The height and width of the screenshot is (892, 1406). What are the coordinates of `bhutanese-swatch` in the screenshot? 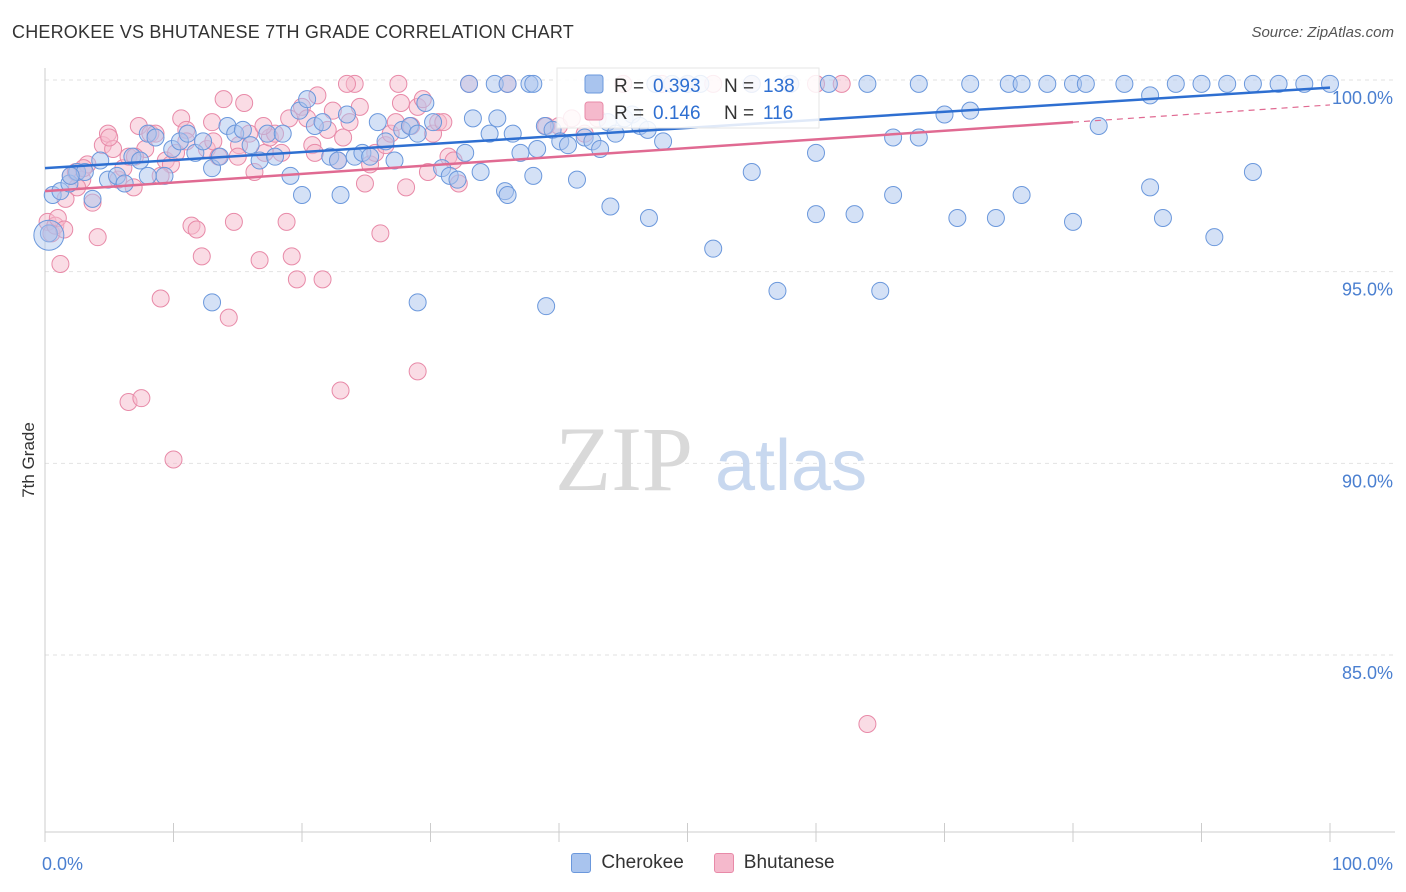 It's located at (723, 863).